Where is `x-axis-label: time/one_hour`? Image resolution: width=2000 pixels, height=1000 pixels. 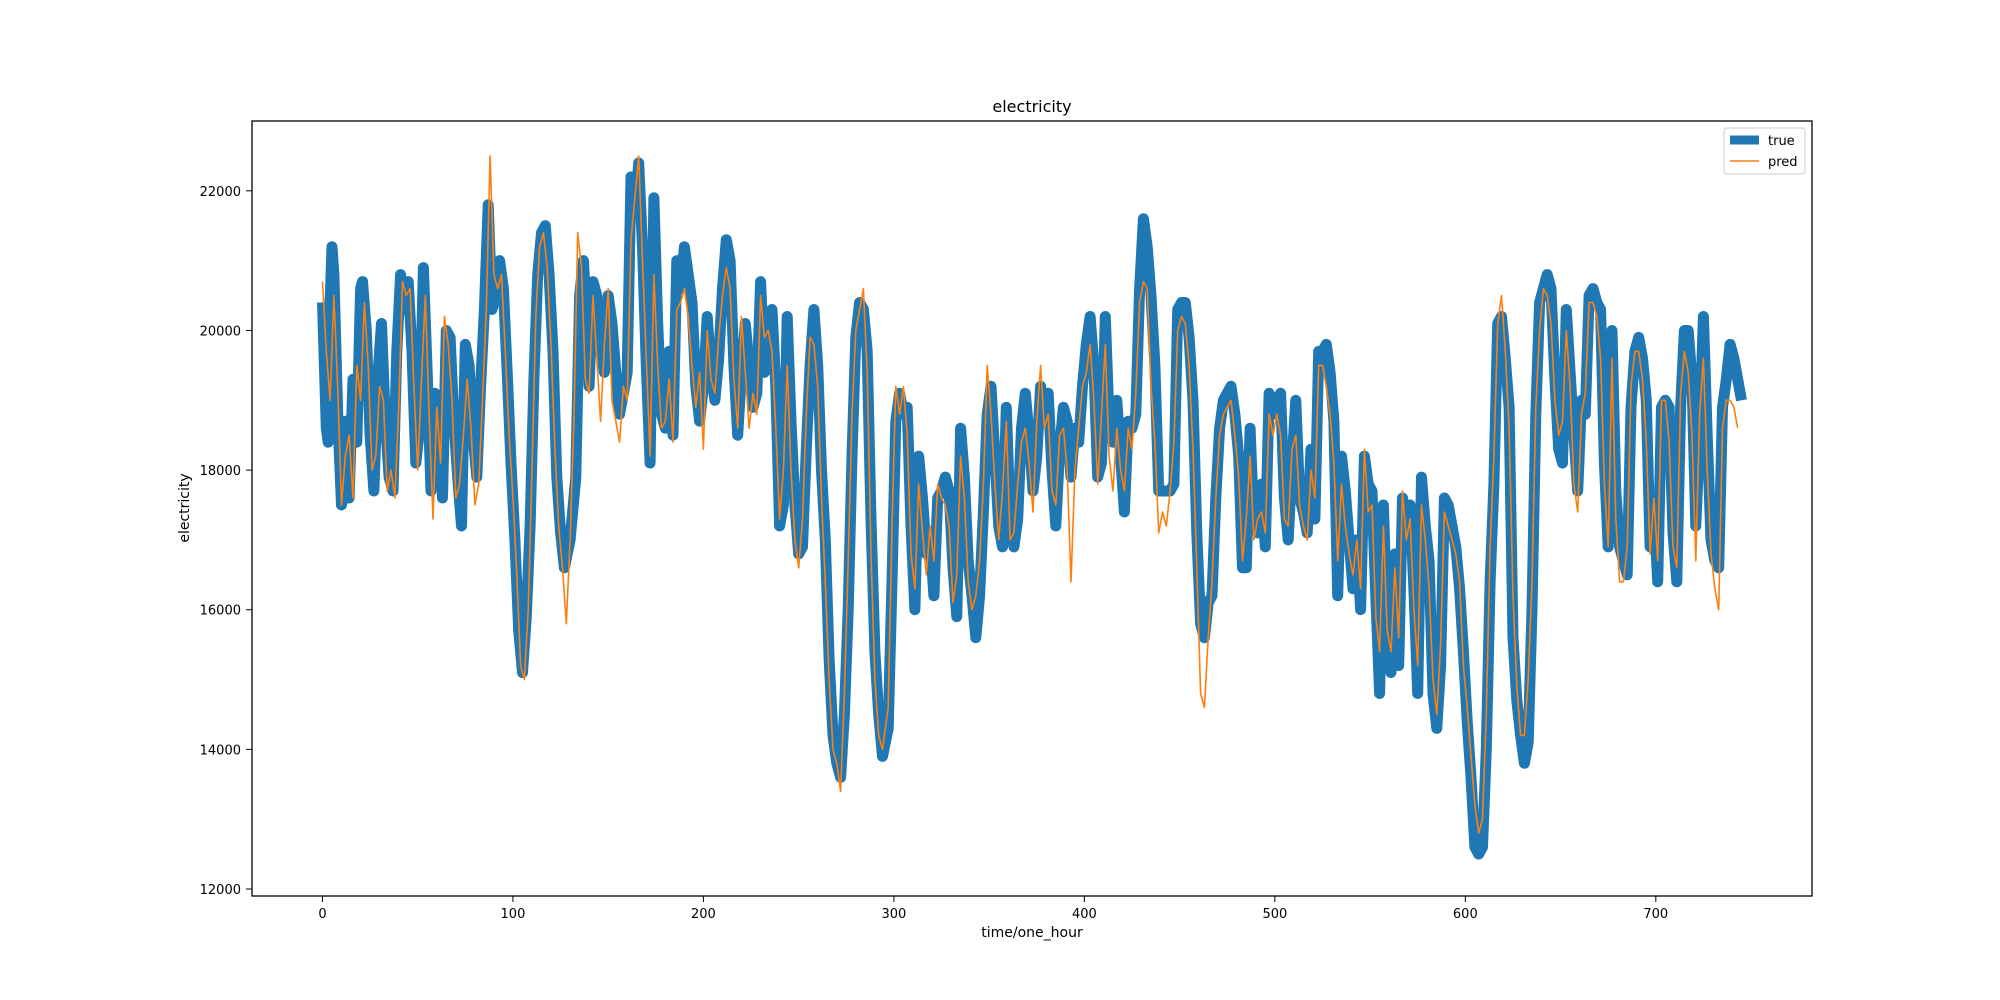
x-axis-label: time/one_hour is located at coordinates (1032, 933).